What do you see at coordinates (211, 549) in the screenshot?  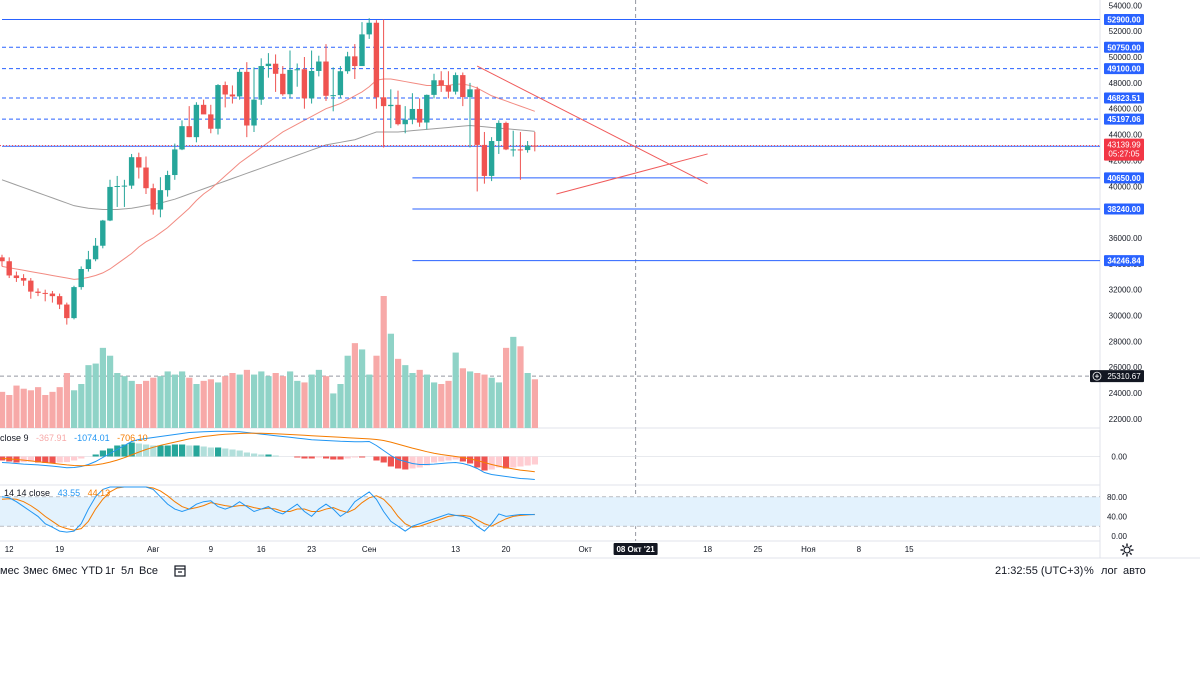 I see `time-axis-label: 9` at bounding box center [211, 549].